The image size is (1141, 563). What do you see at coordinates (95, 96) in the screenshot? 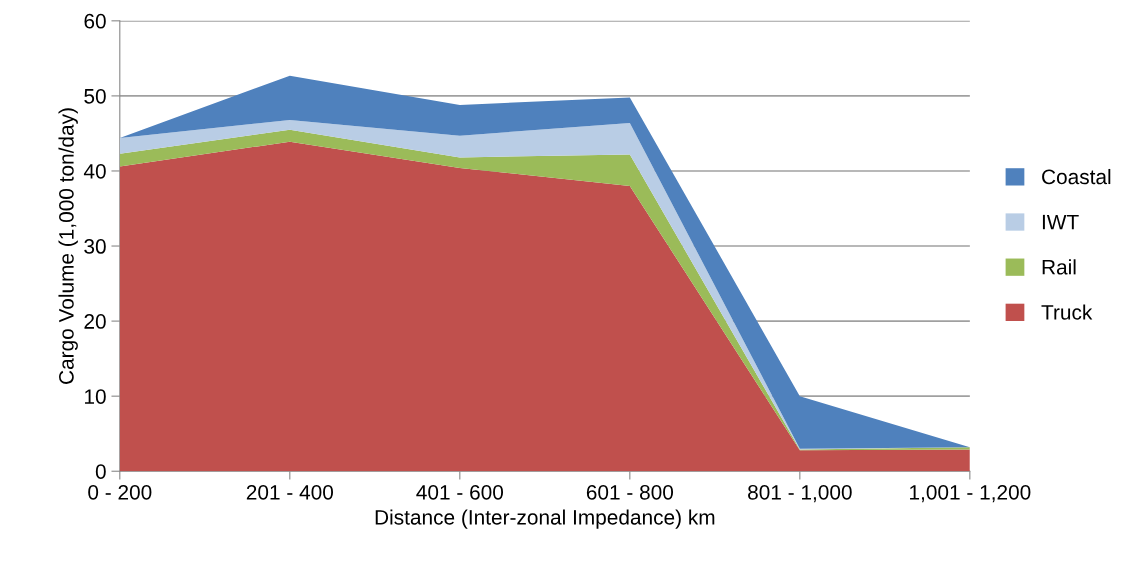
I see `y-tick-label: 50` at bounding box center [95, 96].